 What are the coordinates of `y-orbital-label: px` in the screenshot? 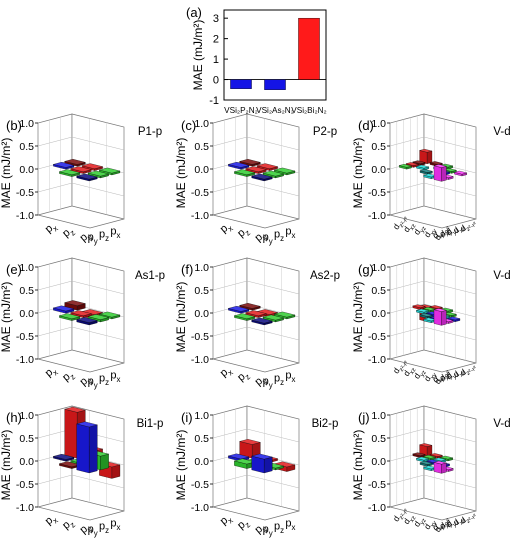 It's located at (226, 520).